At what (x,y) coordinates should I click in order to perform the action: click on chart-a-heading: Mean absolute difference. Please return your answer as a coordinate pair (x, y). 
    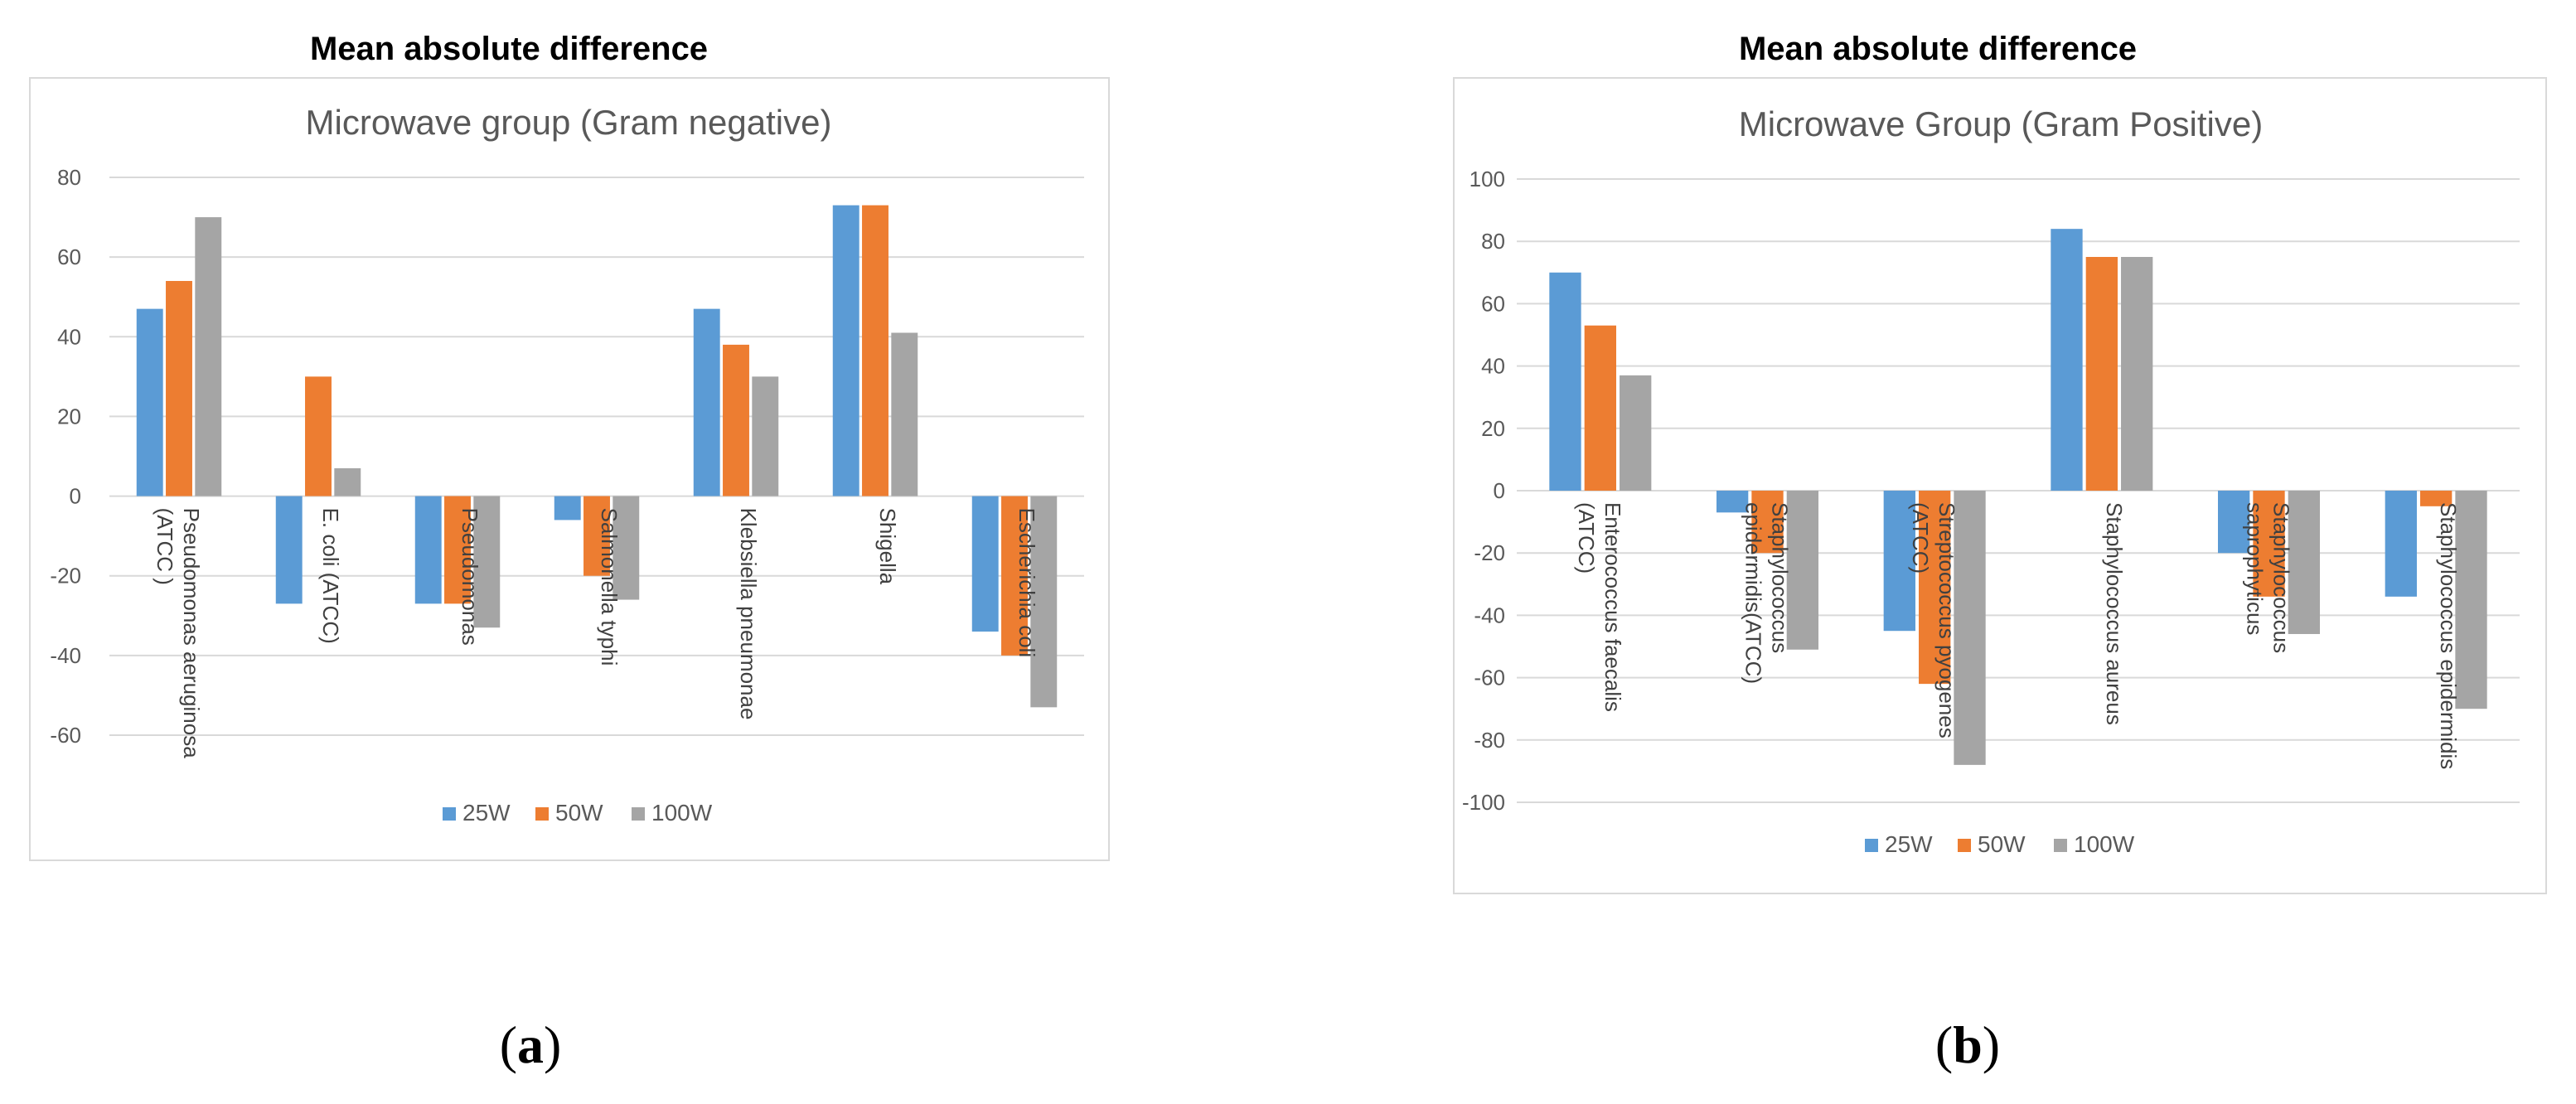
    Looking at the image, I should click on (509, 49).